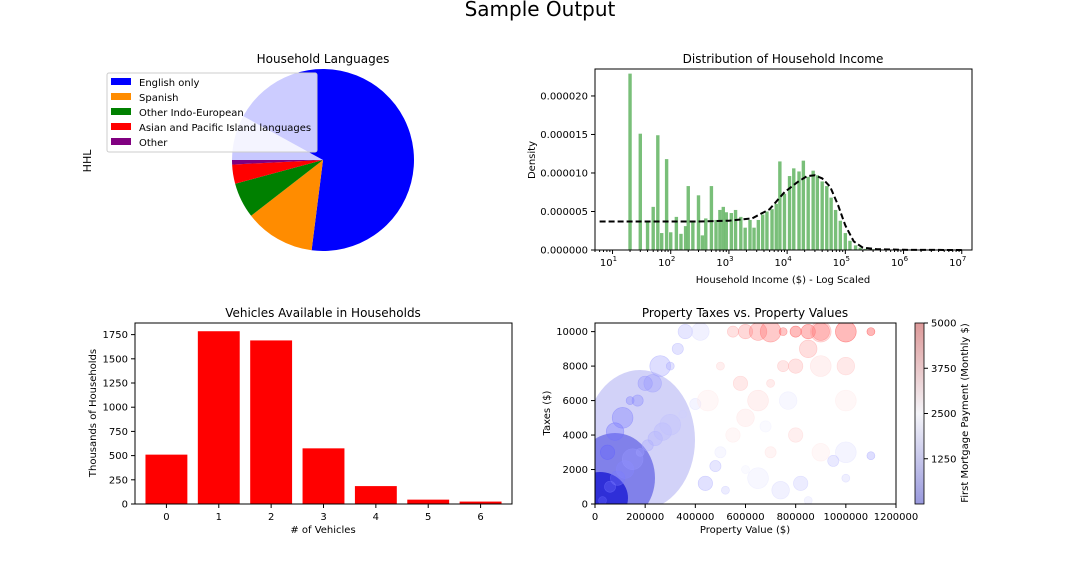 This screenshot has width=1080, height=576. I want to click on property-ytick-label: 0, so click(585, 505).